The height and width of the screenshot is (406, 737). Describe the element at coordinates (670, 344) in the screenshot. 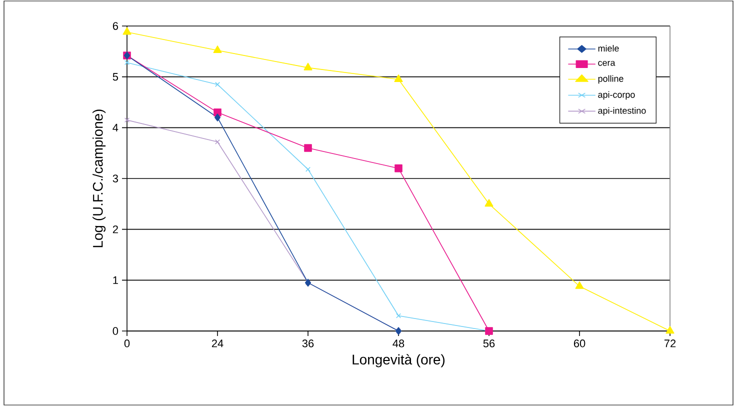

I see `x-tick-label: 72` at that location.